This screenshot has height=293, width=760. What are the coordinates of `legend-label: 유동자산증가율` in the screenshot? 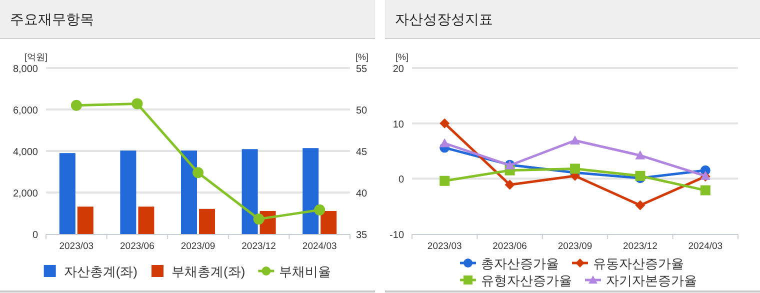 It's located at (638, 263).